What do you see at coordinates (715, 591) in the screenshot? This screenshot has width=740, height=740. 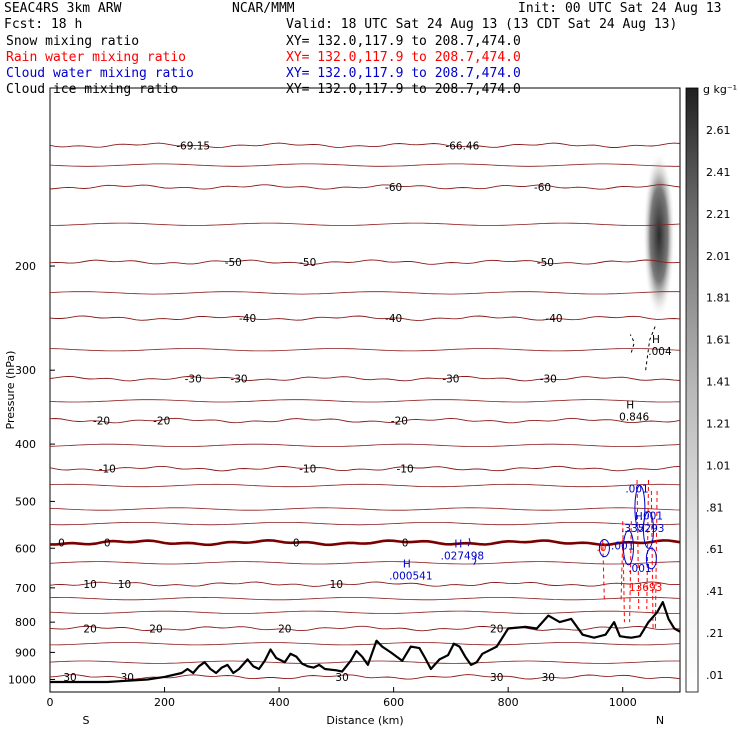 I see `colorbar-label: .41` at bounding box center [715, 591].